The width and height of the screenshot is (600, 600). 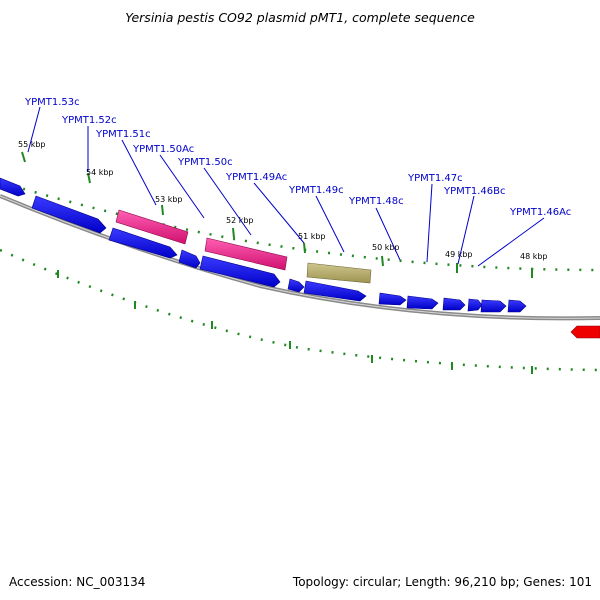 I want to click on red-feature, so click(x=585, y=332).